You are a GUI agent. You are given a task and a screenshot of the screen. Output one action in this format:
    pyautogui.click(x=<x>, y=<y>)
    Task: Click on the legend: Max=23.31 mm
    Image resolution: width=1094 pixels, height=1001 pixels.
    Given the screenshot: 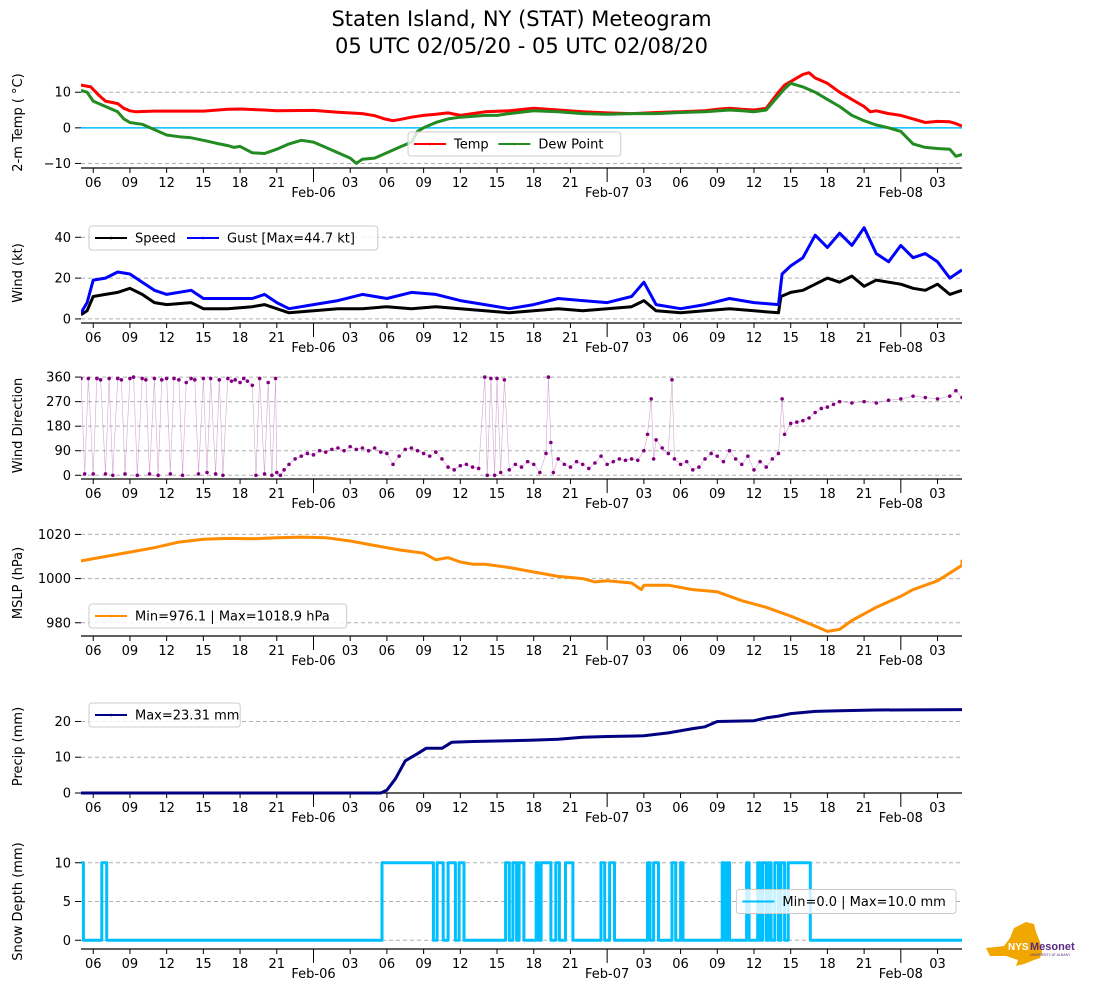 What is the action you would take?
    pyautogui.click(x=164, y=715)
    